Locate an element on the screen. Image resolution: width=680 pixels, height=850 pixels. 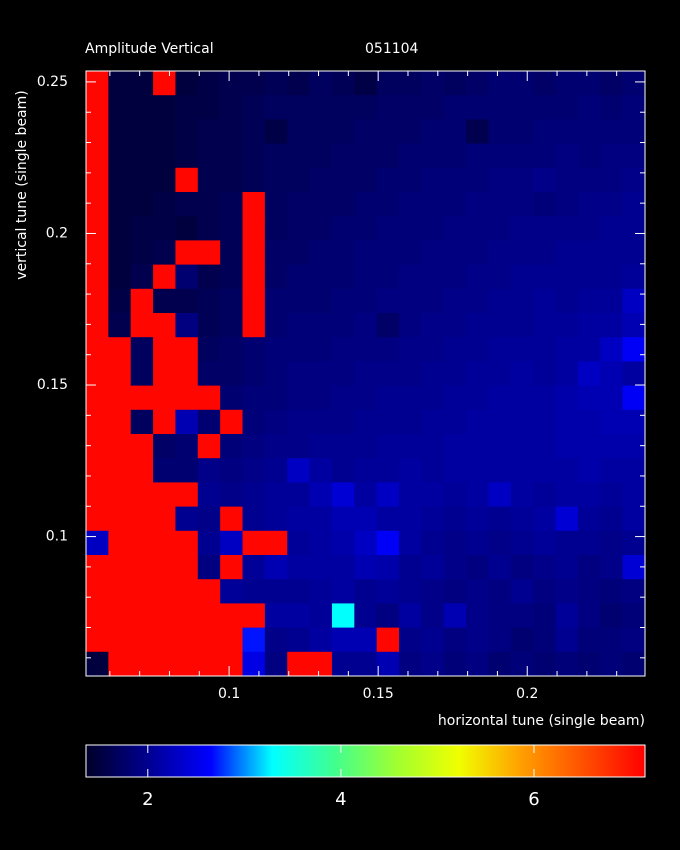
y-tick-label: 0.25 is located at coordinates (52, 82).